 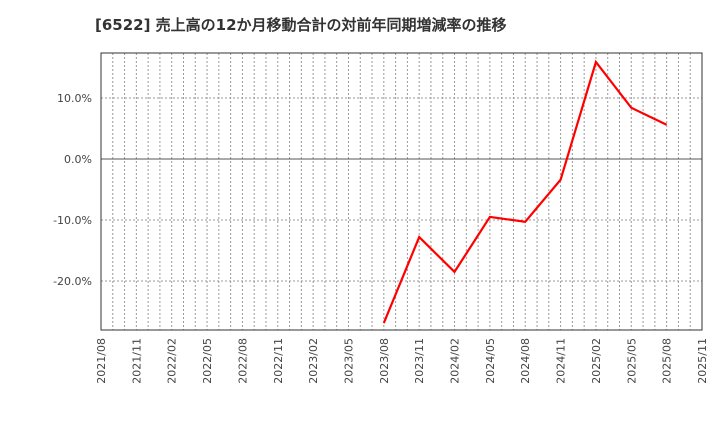 I want to click on x-tick-label: 2024/05, so click(x=490, y=361).